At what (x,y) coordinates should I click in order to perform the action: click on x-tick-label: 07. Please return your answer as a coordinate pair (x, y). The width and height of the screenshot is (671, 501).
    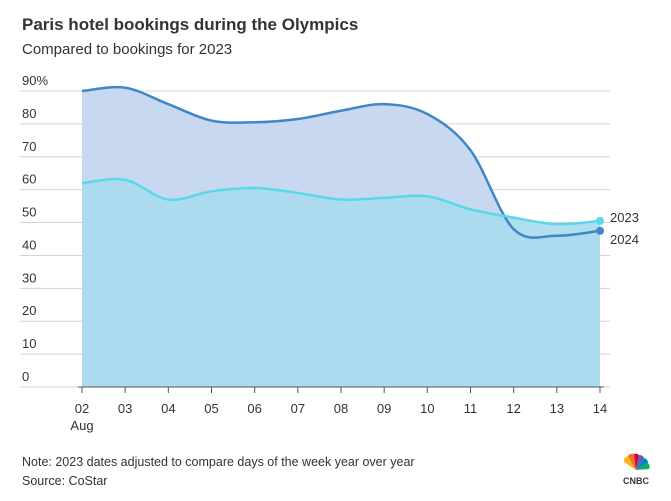
    Looking at the image, I should click on (298, 408).